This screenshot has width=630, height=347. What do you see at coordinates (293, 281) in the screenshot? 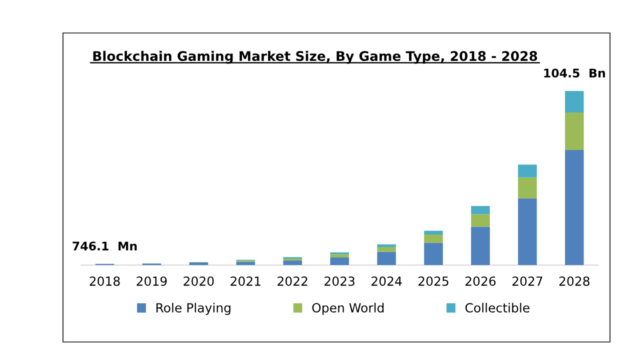
I see `x-tick-label: 2022` at bounding box center [293, 281].